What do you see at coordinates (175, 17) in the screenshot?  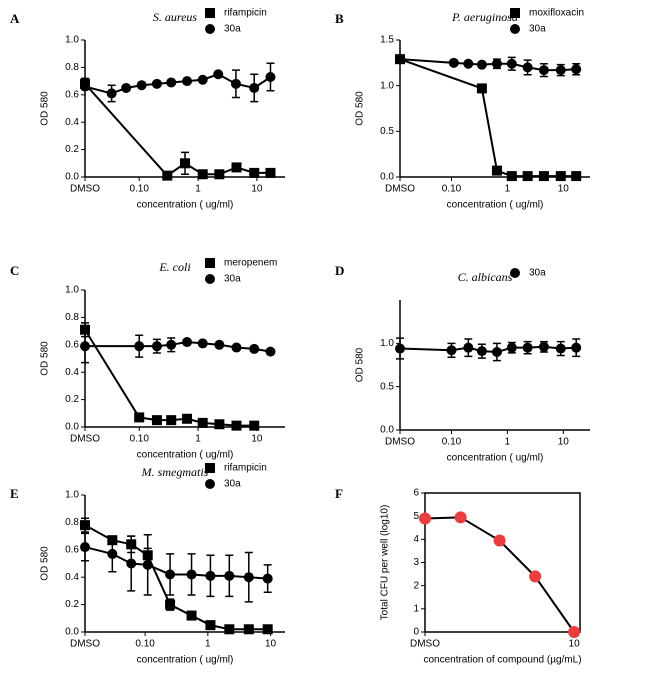 I see `panel-title: S. aureus` at bounding box center [175, 17].